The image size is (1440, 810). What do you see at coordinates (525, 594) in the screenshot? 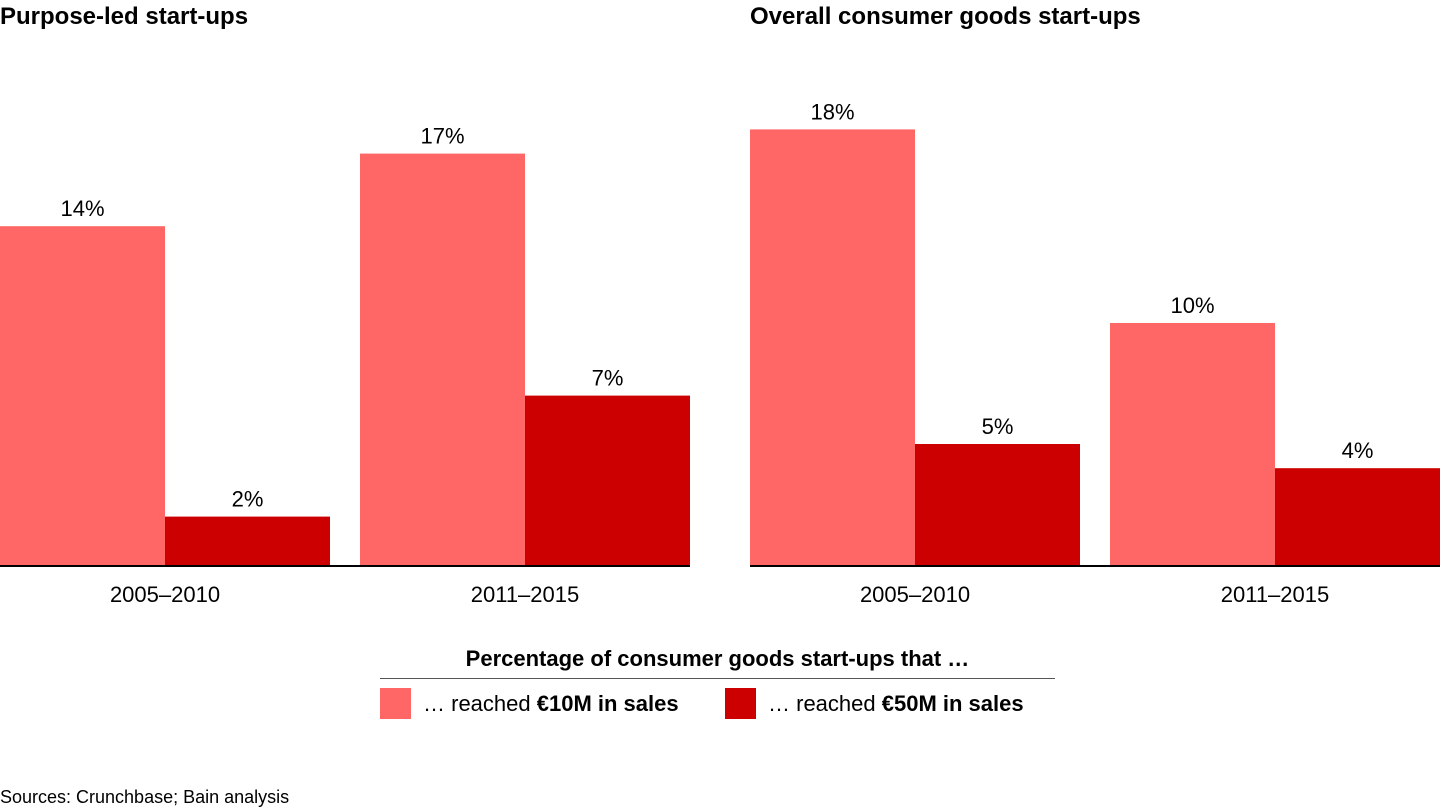
I see `category-label-chart0-cat1: 2011–2015` at bounding box center [525, 594].